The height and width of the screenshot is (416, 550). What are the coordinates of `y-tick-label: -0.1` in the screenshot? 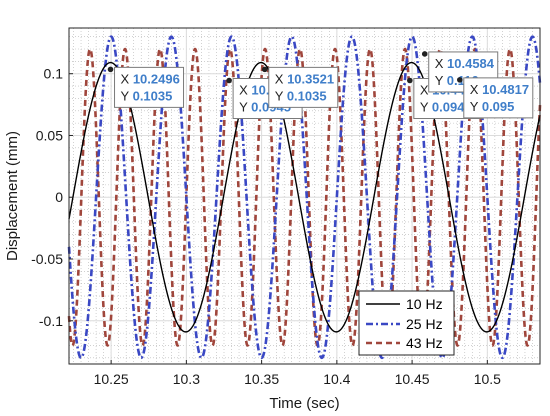 It's located at (51, 321).